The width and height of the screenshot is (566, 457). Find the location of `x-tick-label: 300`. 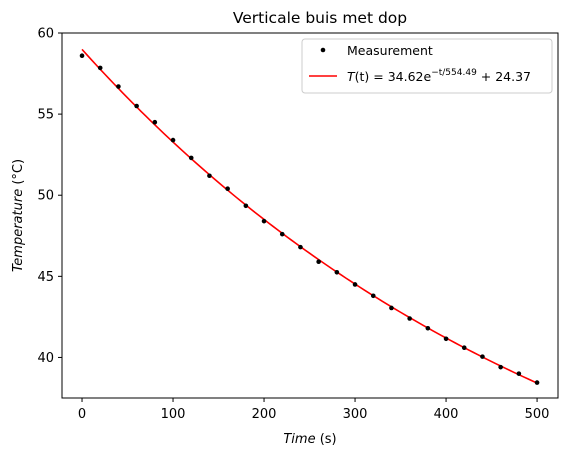

x-tick-label: 300 is located at coordinates (355, 414).